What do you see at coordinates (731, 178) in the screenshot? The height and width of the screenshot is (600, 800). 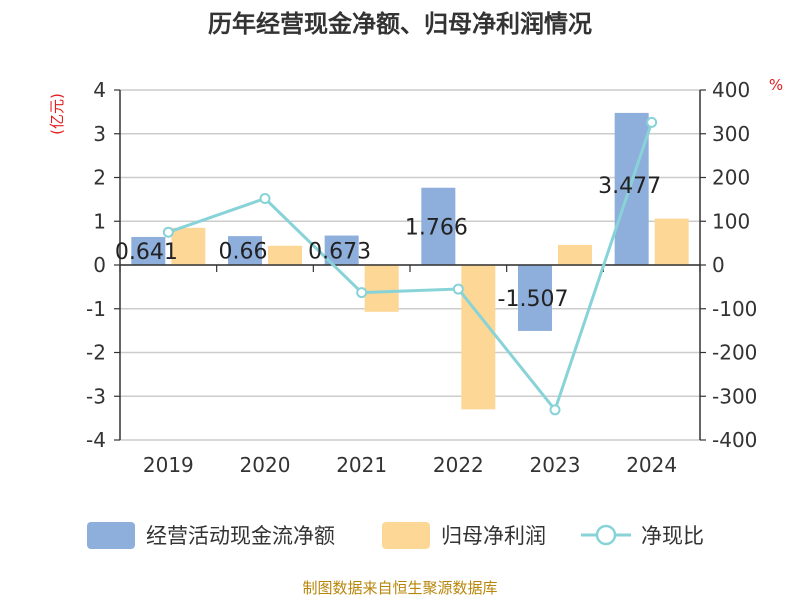 I see `right-tick-label: 200` at bounding box center [731, 178].